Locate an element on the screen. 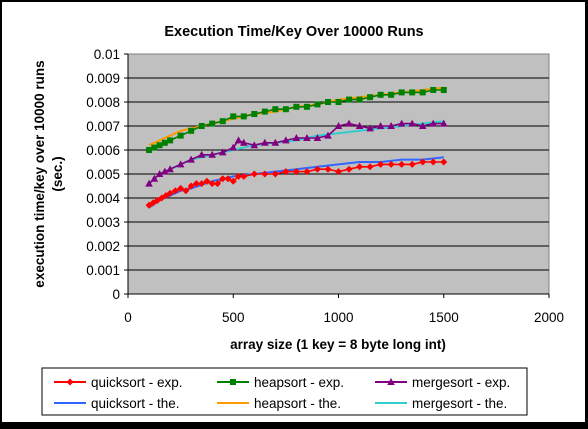  legend-item-quicksort-exp: quicksort - exp. is located at coordinates (118, 382).